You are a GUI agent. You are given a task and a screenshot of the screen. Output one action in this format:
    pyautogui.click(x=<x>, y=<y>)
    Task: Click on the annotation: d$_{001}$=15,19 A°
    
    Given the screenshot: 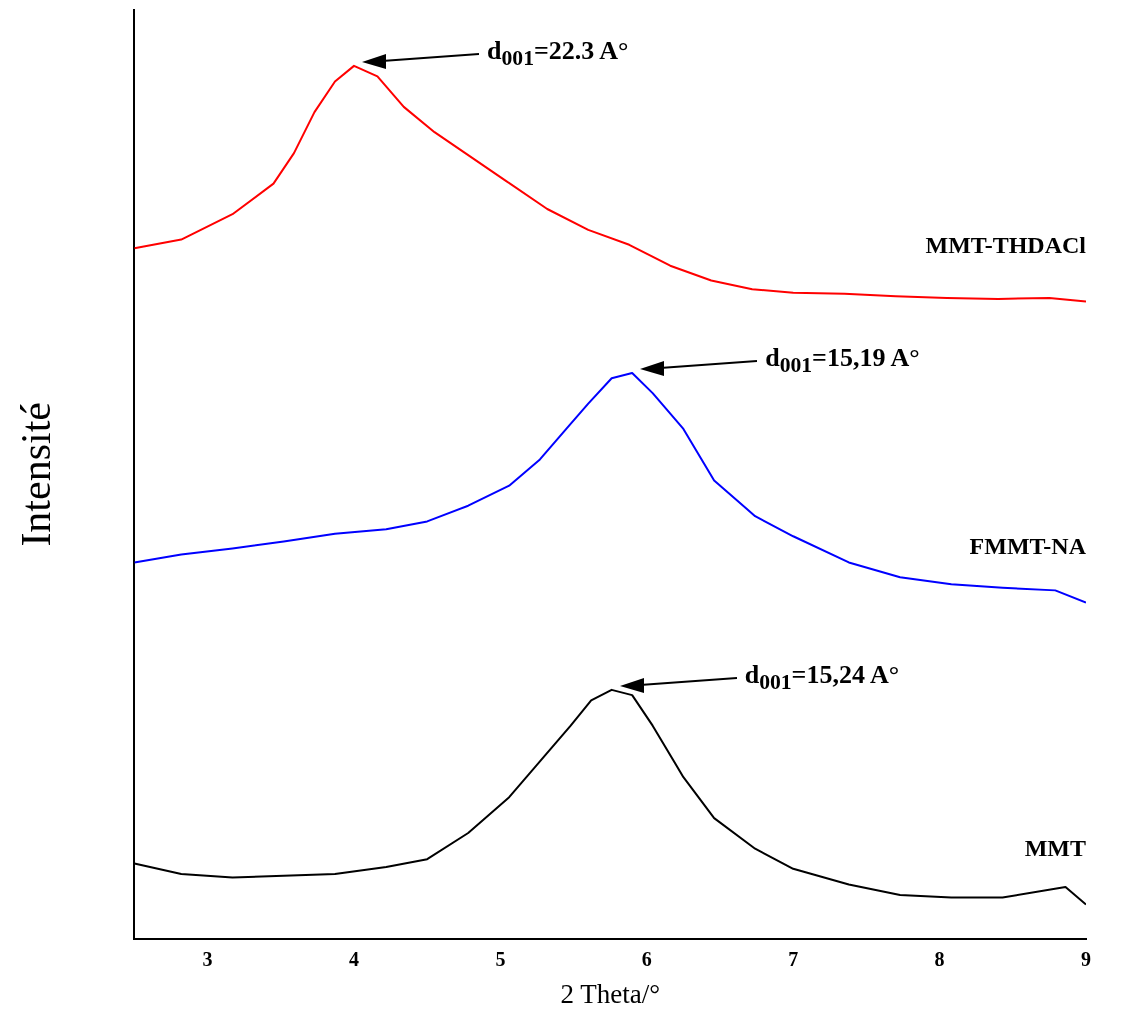 What is the action you would take?
    pyautogui.click(x=842, y=361)
    